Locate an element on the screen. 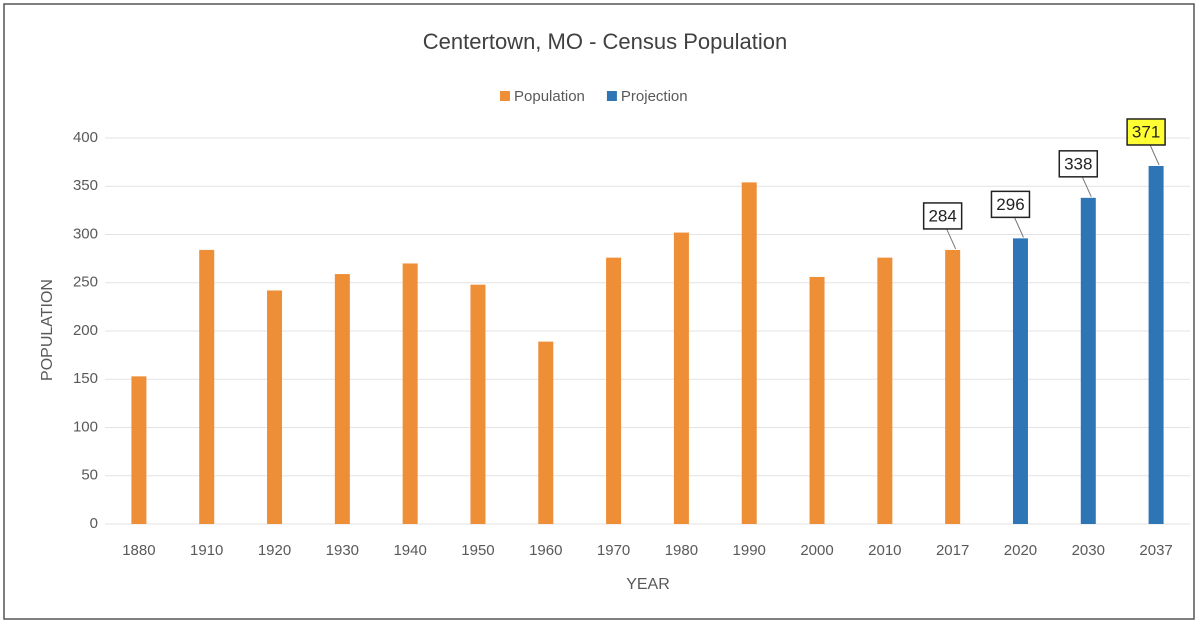 The image size is (1198, 628). x-tick-label: 1920 is located at coordinates (274, 550).